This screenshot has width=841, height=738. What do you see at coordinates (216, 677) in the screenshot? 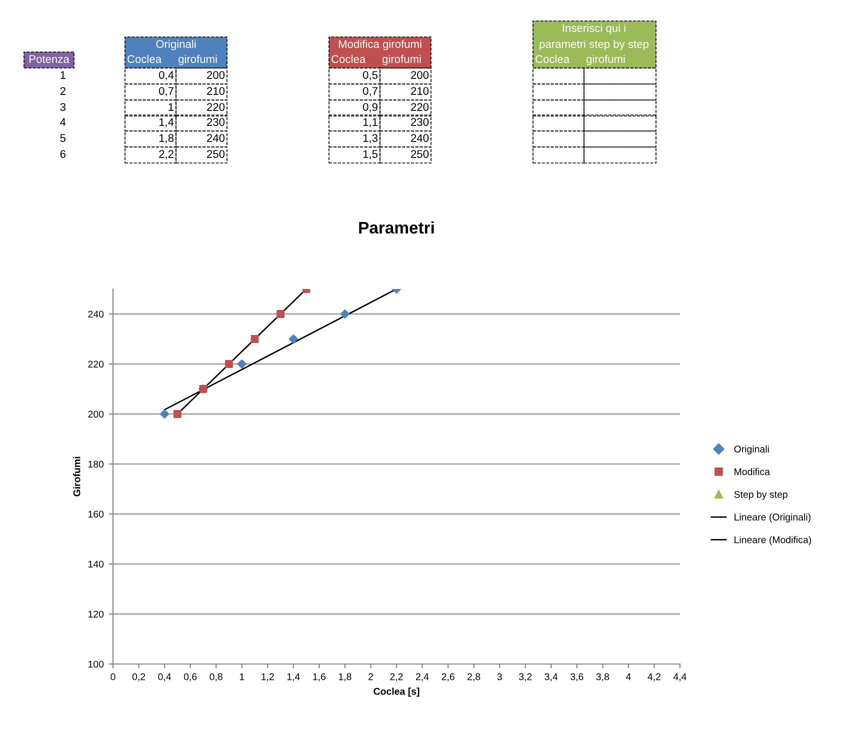
I see `x-tick-label: 0,8` at bounding box center [216, 677].